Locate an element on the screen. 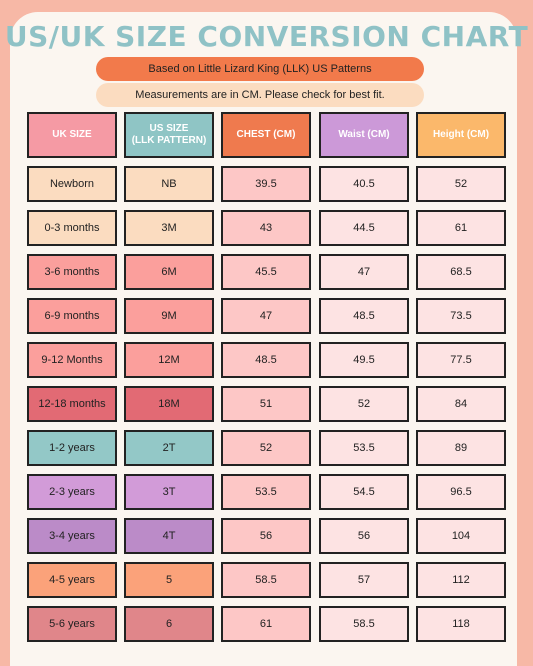 The width and height of the screenshot is (533, 666). waist-cell: 44.5 is located at coordinates (364, 228).